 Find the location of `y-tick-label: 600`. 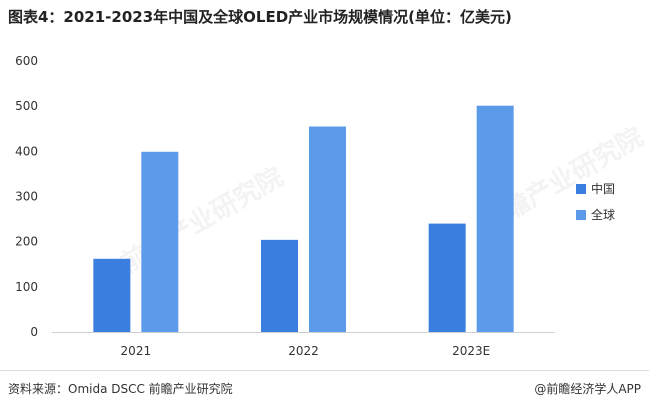

y-tick-label: 600 is located at coordinates (26, 61).